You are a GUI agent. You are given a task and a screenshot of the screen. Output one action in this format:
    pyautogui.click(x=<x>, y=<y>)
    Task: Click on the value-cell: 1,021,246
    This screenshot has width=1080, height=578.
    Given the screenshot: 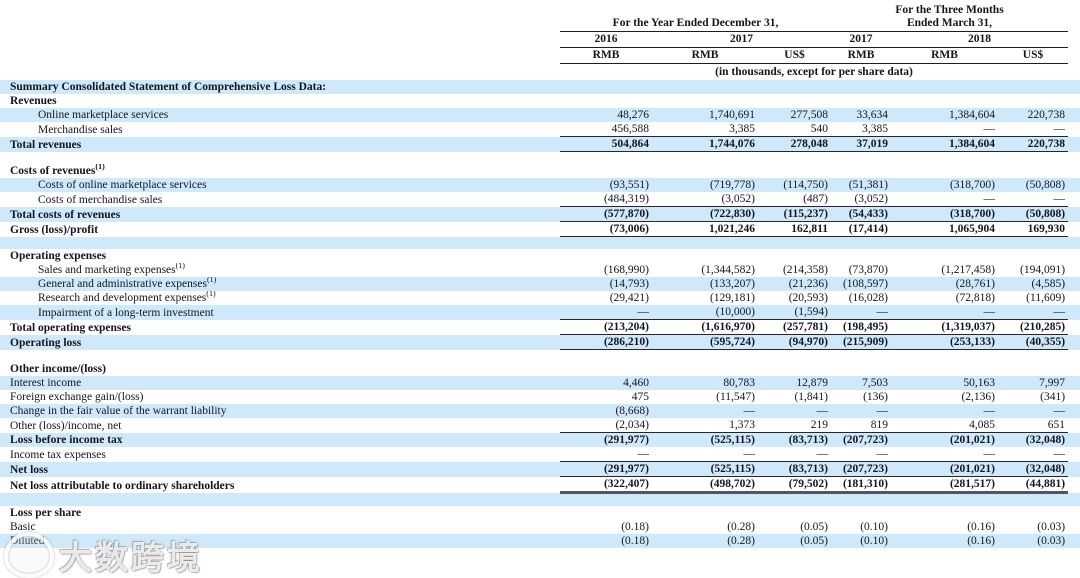 What is the action you would take?
    pyautogui.click(x=705, y=229)
    